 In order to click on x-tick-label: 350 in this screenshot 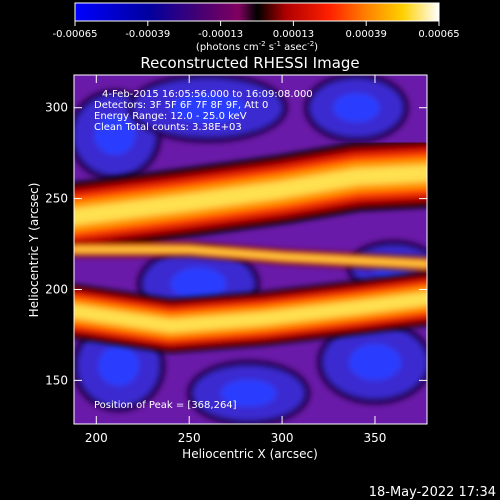, I will do `click(375, 438)`.